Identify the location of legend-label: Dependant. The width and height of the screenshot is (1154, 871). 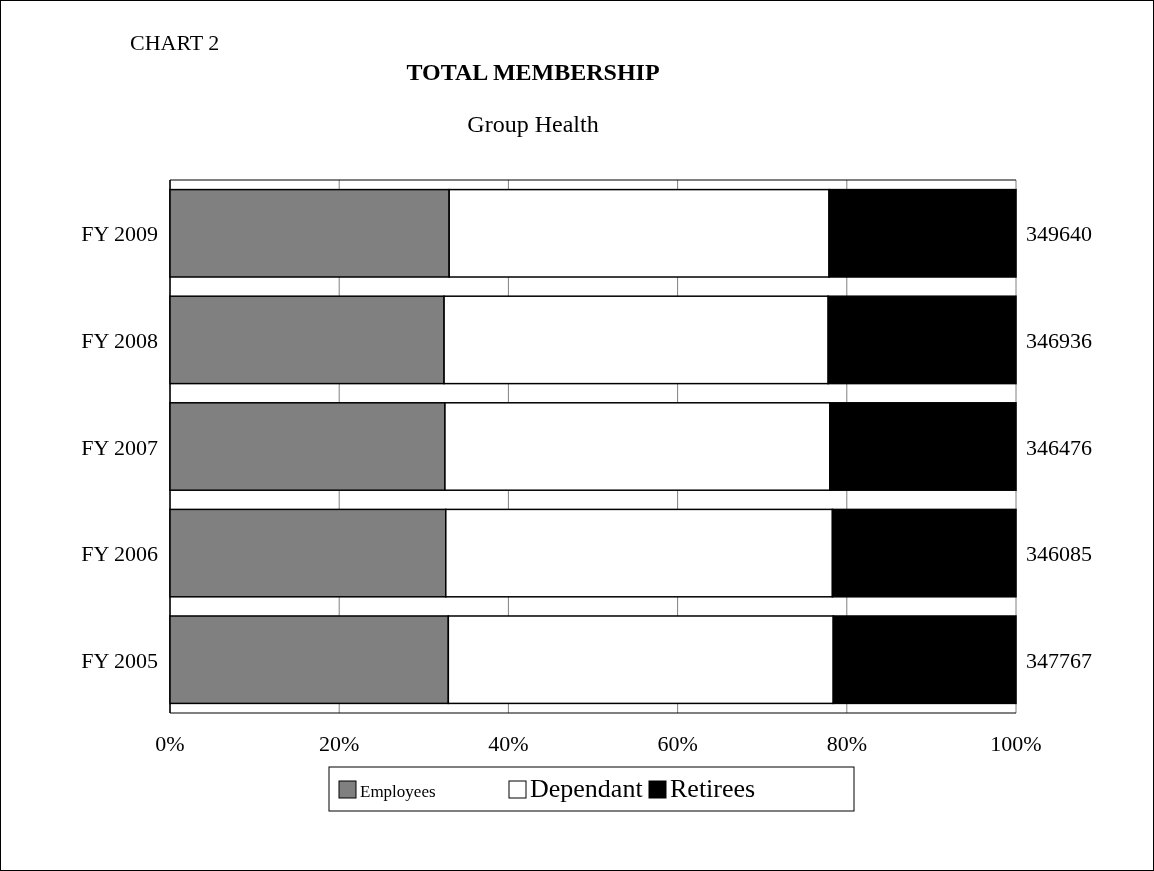
(587, 788).